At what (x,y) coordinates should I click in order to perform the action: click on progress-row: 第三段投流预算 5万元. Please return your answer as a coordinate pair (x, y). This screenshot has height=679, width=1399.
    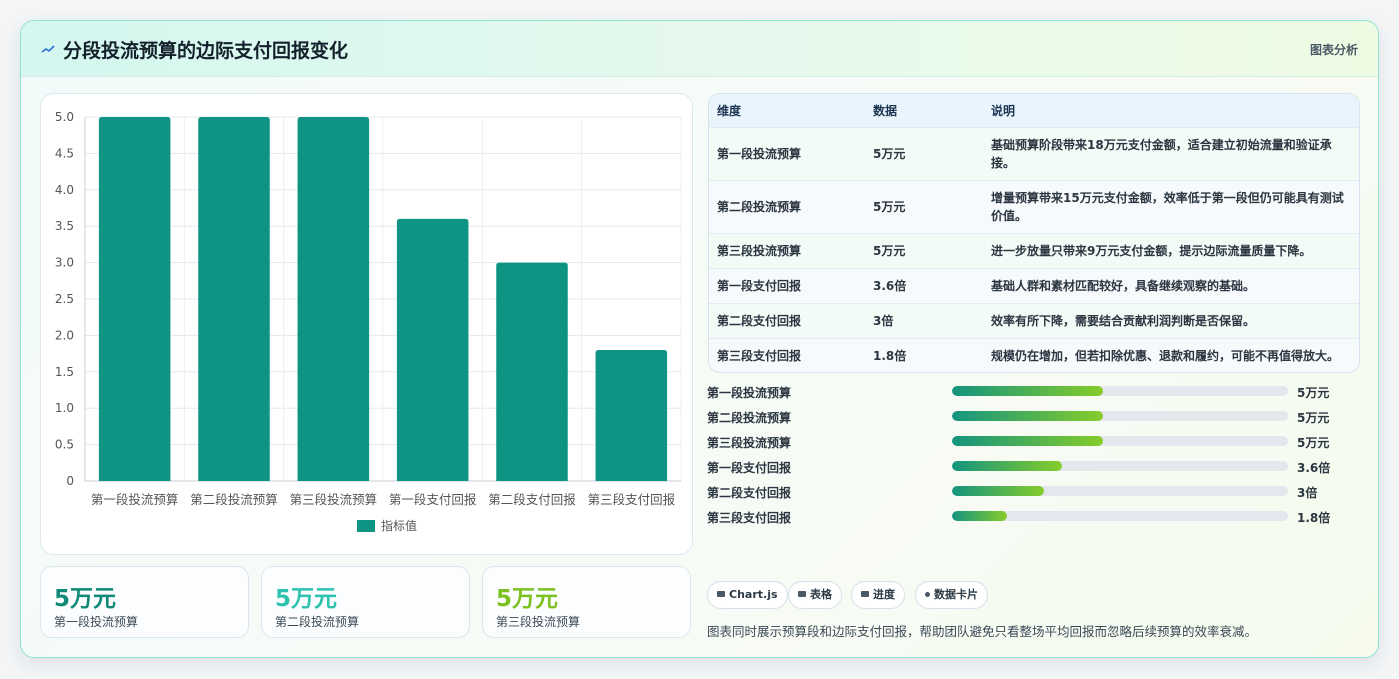
    Looking at the image, I should click on (1033, 441).